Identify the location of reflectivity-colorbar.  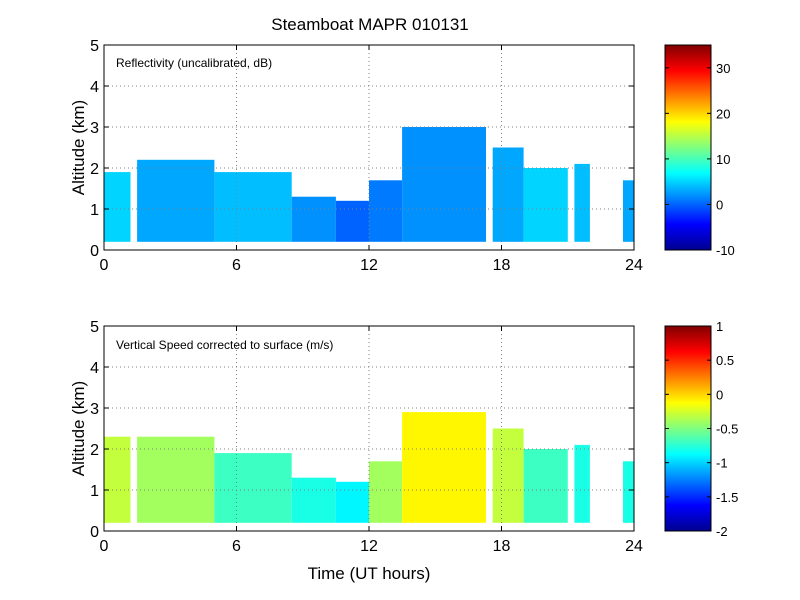
(688, 147).